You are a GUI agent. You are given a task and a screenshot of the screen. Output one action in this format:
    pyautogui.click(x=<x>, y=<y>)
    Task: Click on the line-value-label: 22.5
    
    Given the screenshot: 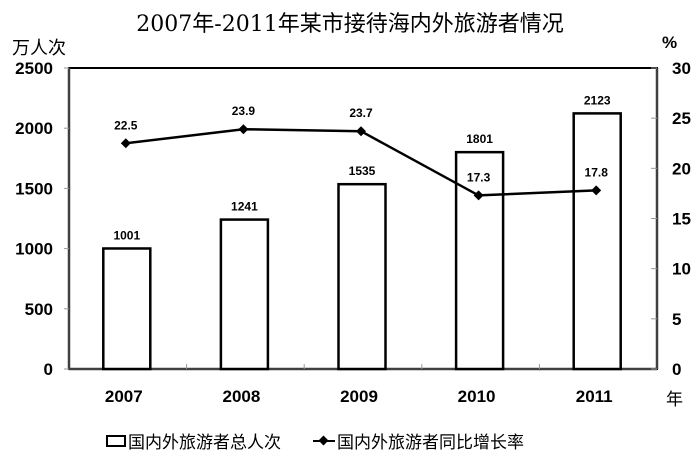 What is the action you would take?
    pyautogui.click(x=126, y=125)
    